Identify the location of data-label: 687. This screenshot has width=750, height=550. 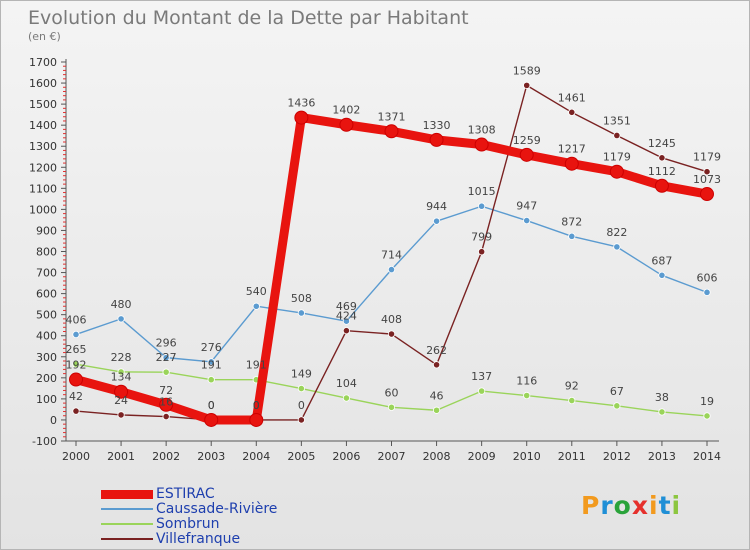
(661, 260).